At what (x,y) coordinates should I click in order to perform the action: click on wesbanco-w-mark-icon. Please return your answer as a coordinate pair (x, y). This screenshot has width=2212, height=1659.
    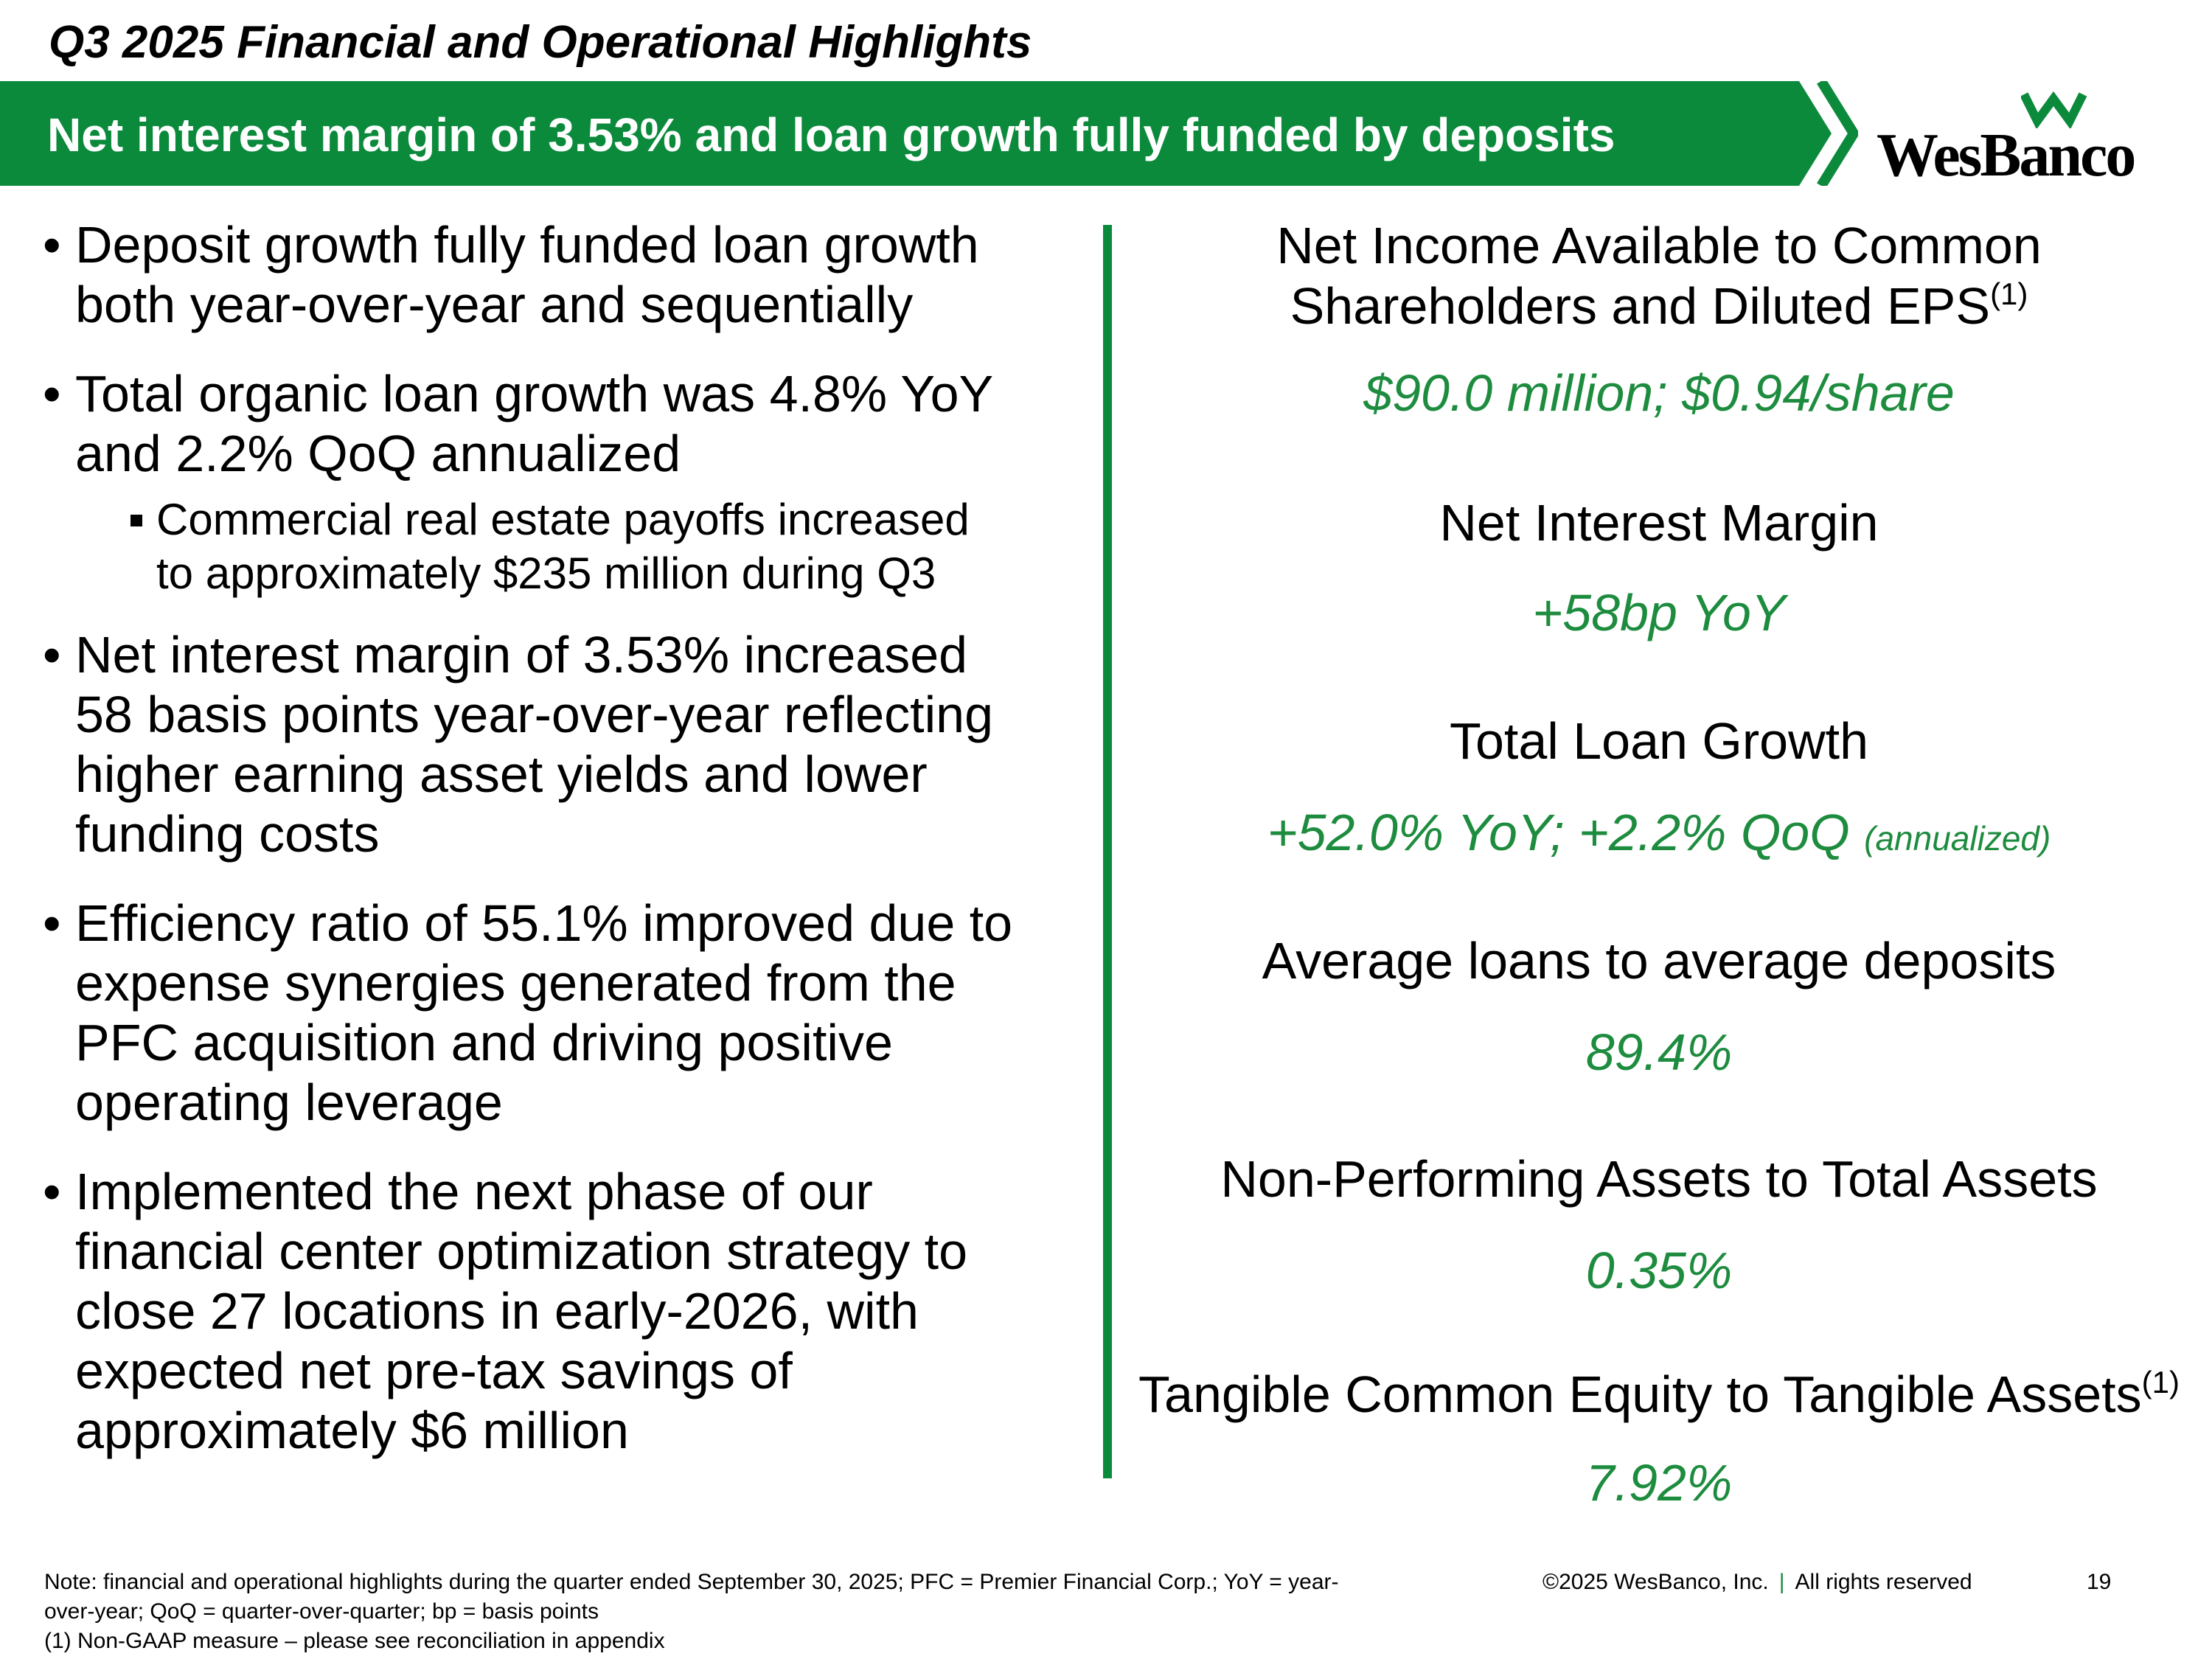
    Looking at the image, I should click on (2054, 109).